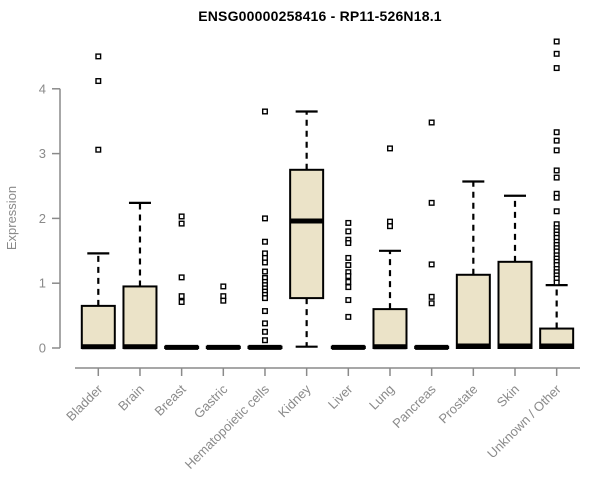  Describe the element at coordinates (508, 396) in the screenshot. I see `x-tick-label: Skin` at that location.